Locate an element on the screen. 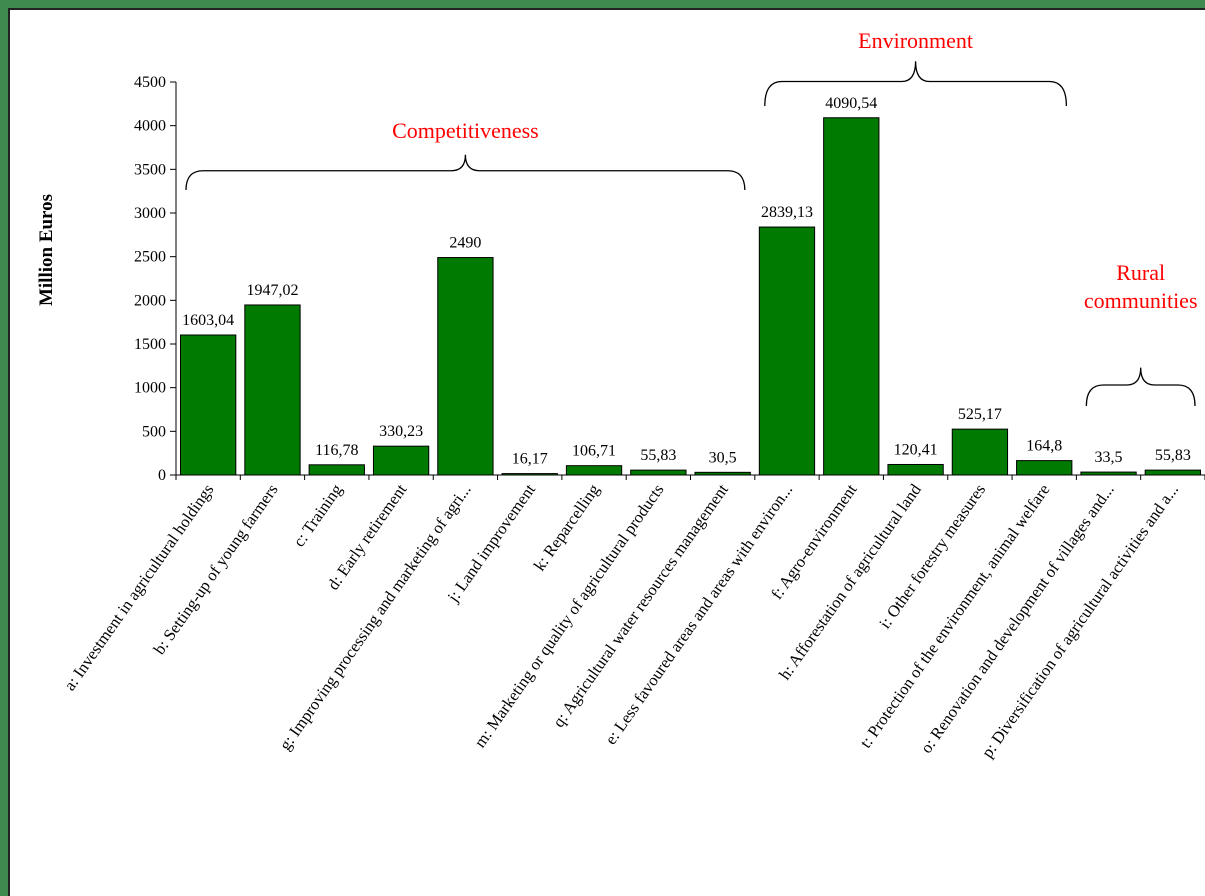 The height and width of the screenshot is (896, 1205). data-label: 2490 is located at coordinates (465, 243).